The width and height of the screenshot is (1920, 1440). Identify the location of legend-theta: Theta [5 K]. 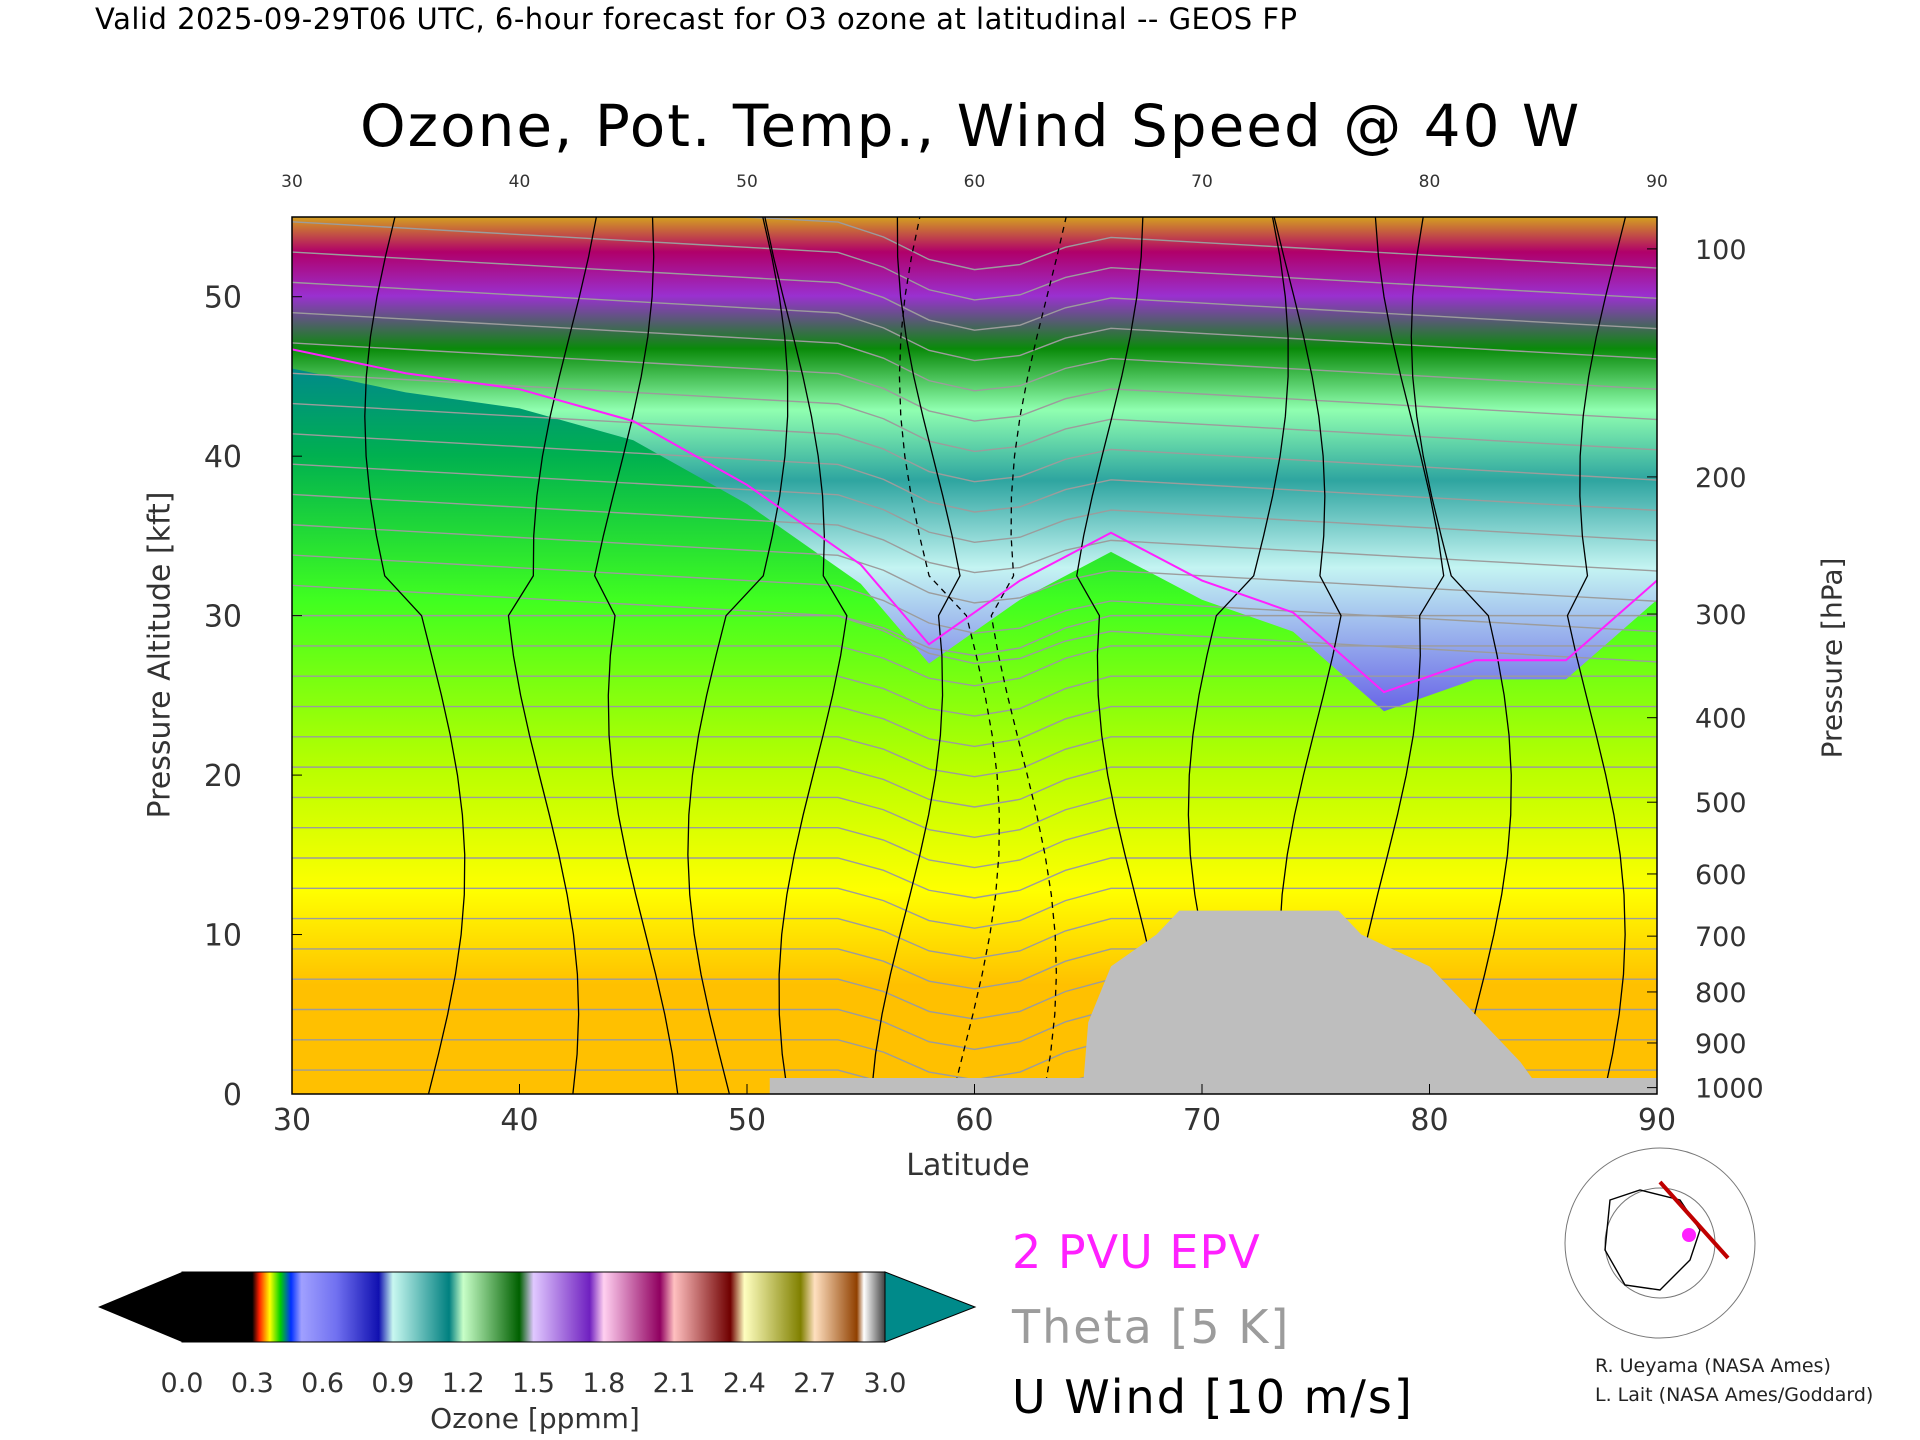
(1151, 1327).